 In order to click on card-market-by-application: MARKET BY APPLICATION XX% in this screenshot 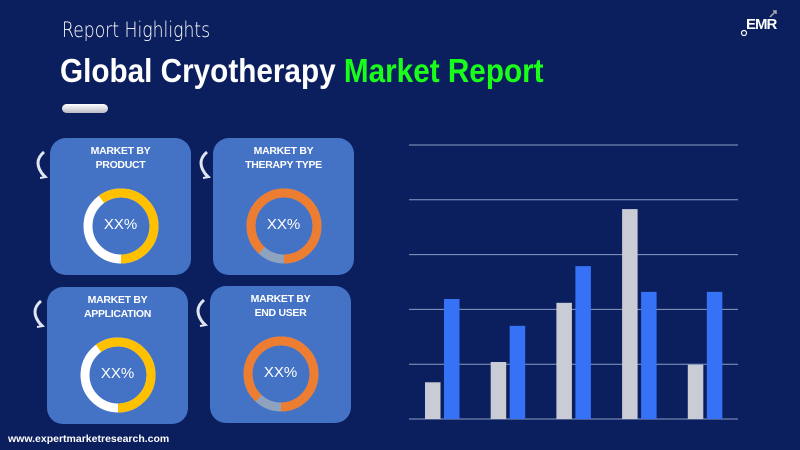, I will do `click(117, 355)`.